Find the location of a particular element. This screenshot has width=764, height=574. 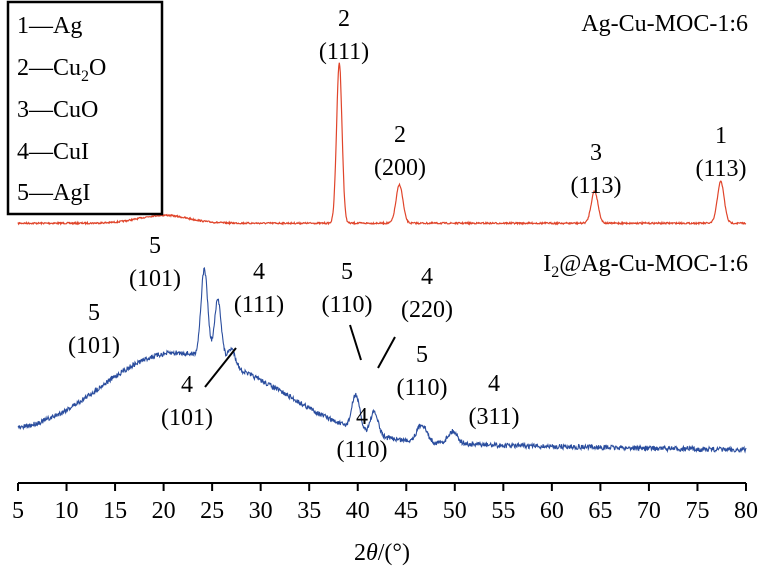

legend-box is located at coordinates (85, 108).